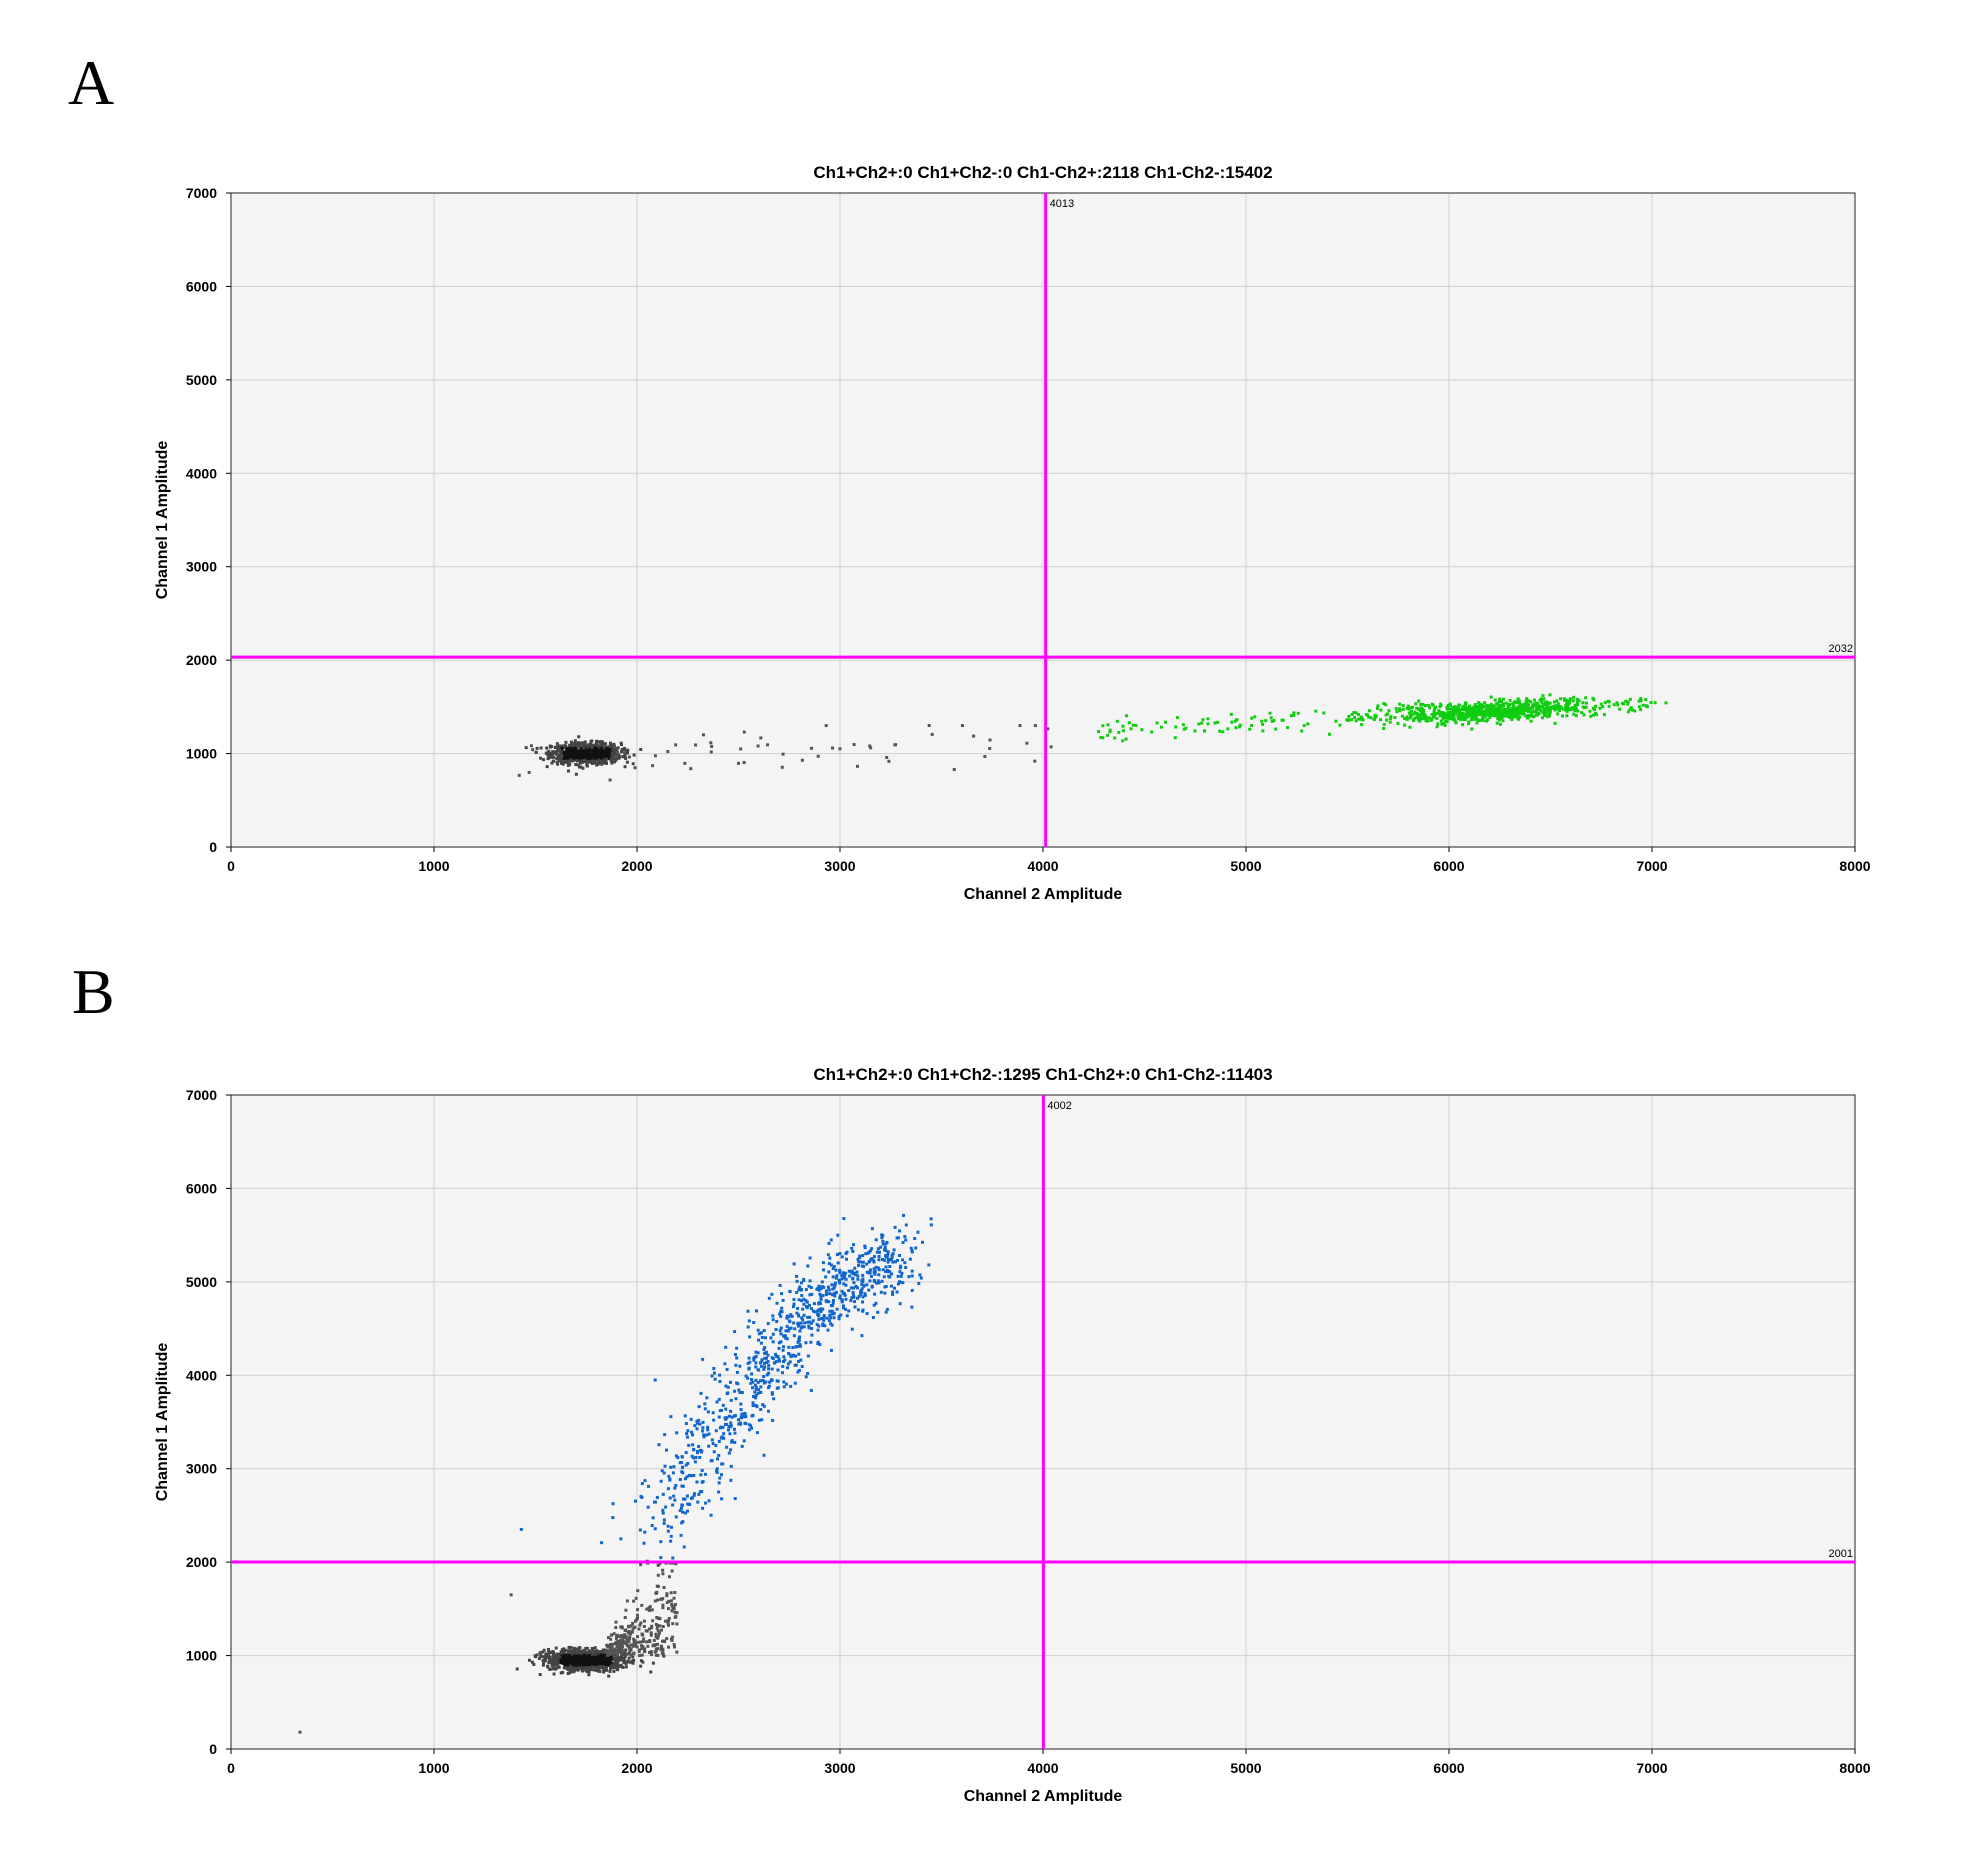 The image size is (1965, 1873). Describe the element at coordinates (1854, 866) in the screenshot. I see `x-tick-label: 8000` at that location.